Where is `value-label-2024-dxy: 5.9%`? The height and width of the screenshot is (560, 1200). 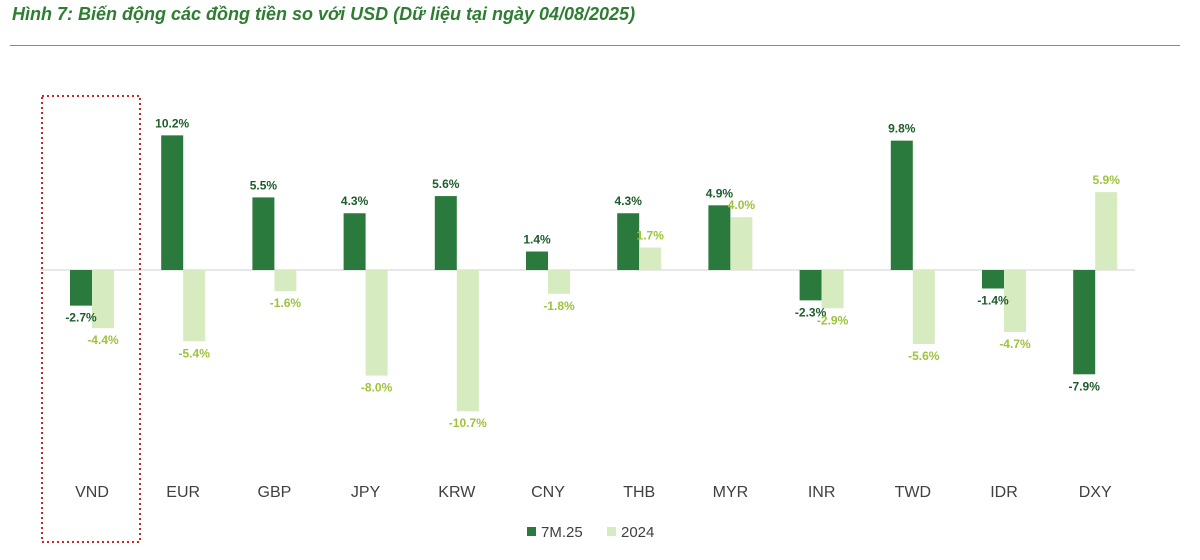 value-label-2024-dxy: 5.9% is located at coordinates (1107, 180).